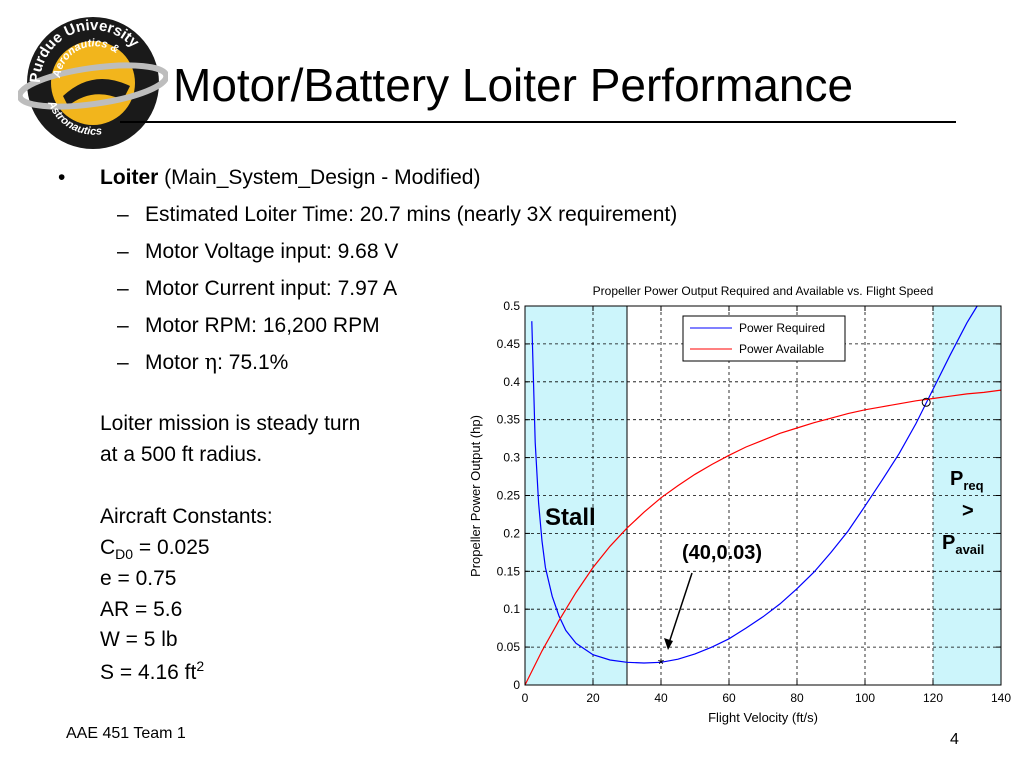  Describe the element at coordinates (763, 717) in the screenshot. I see `chart-xlabel: Flight Velocity (ft/s)` at that location.